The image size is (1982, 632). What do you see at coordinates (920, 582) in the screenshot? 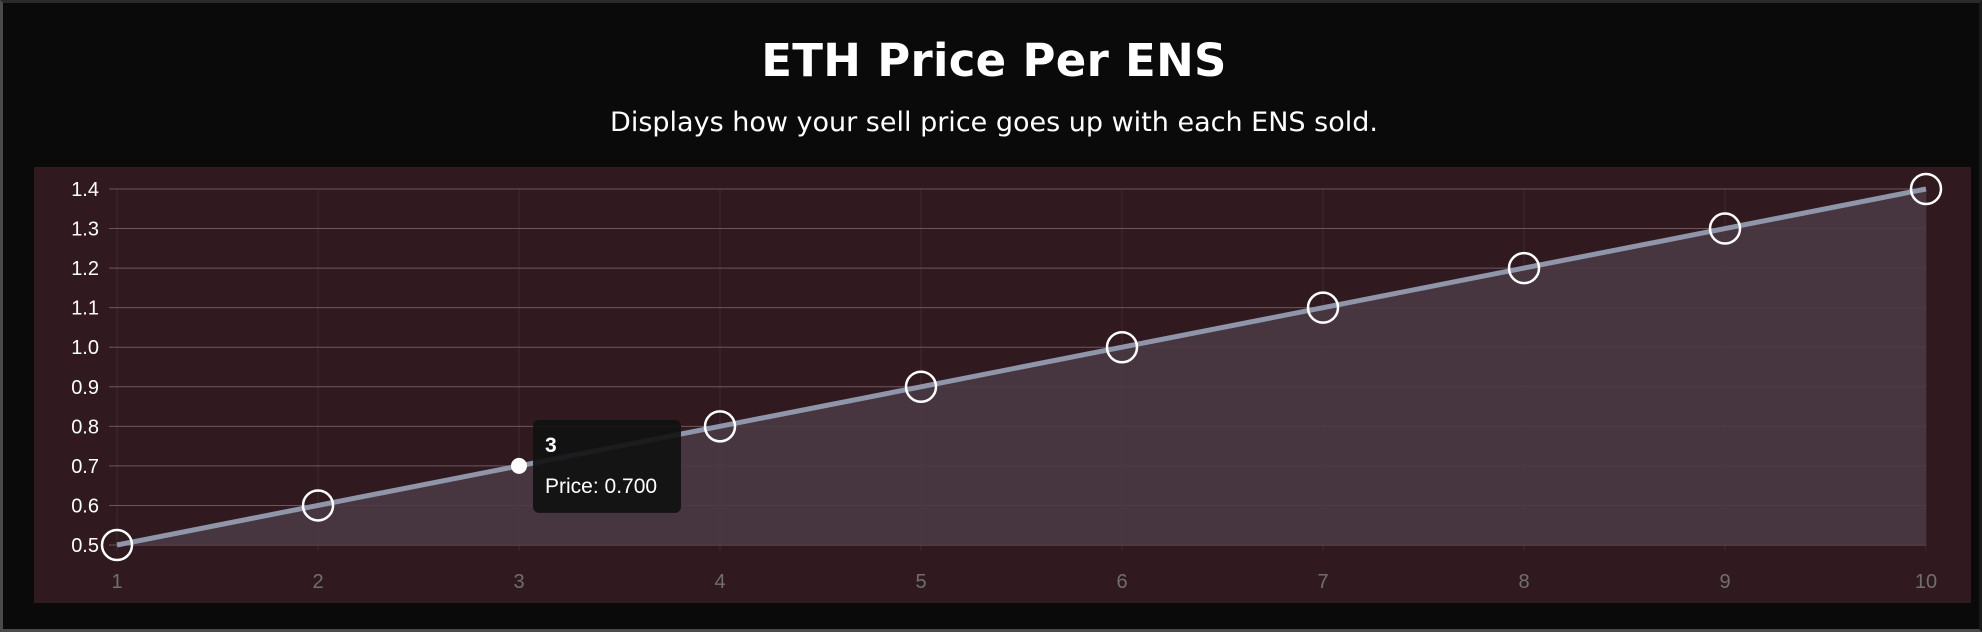
I see `x-tick-label: 5` at bounding box center [920, 582].